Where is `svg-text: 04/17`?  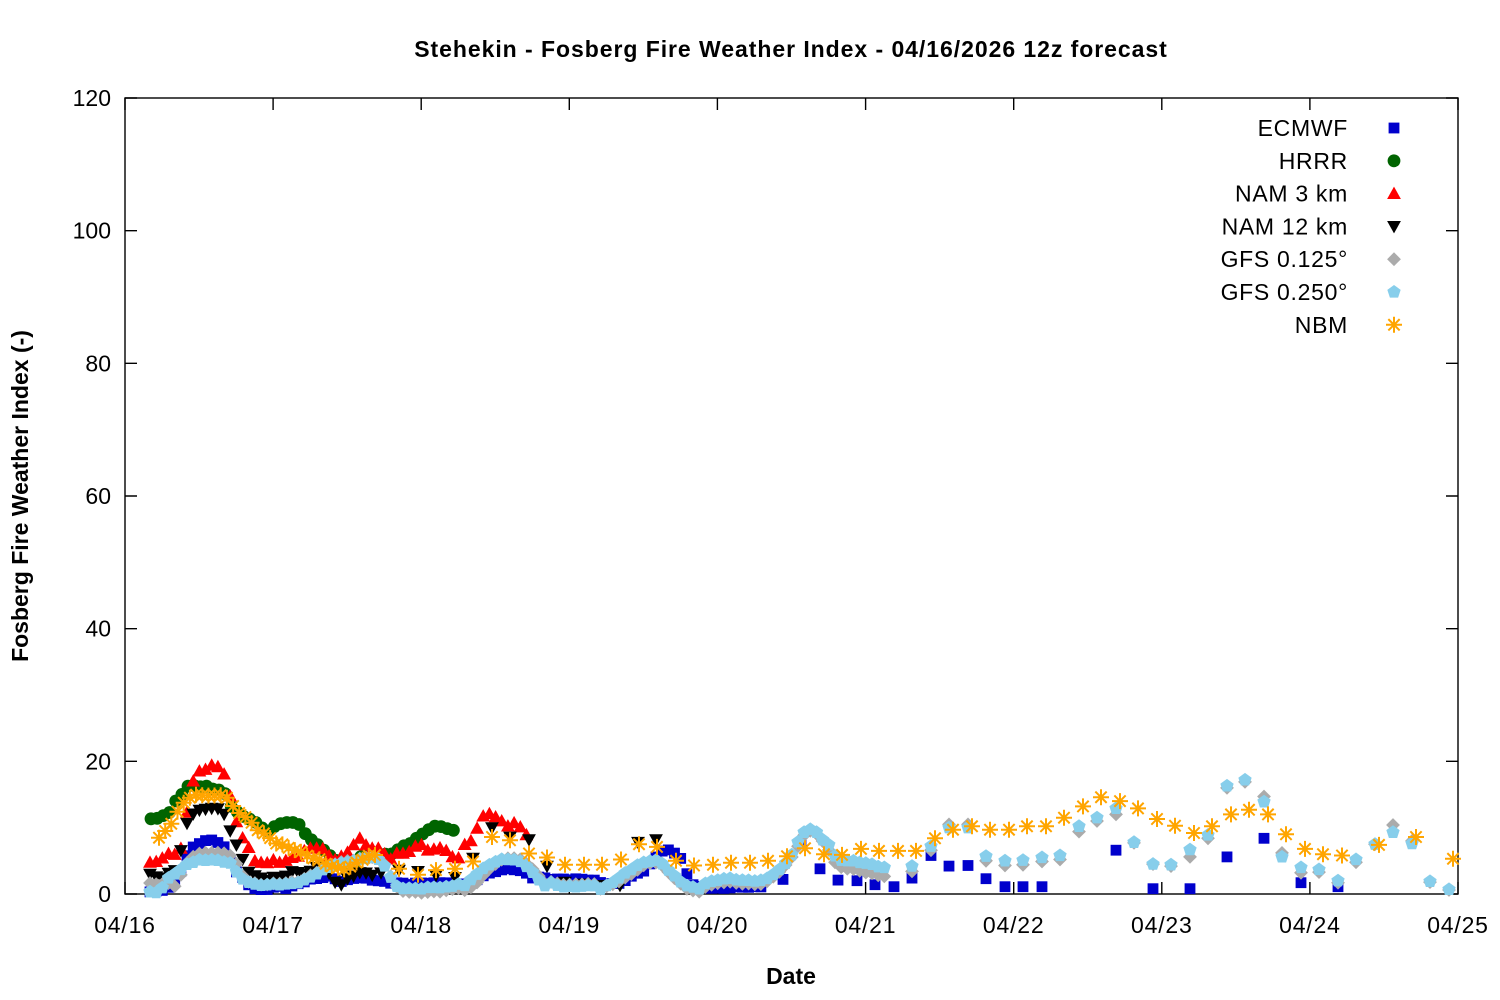 svg-text: 04/17 is located at coordinates (273, 925).